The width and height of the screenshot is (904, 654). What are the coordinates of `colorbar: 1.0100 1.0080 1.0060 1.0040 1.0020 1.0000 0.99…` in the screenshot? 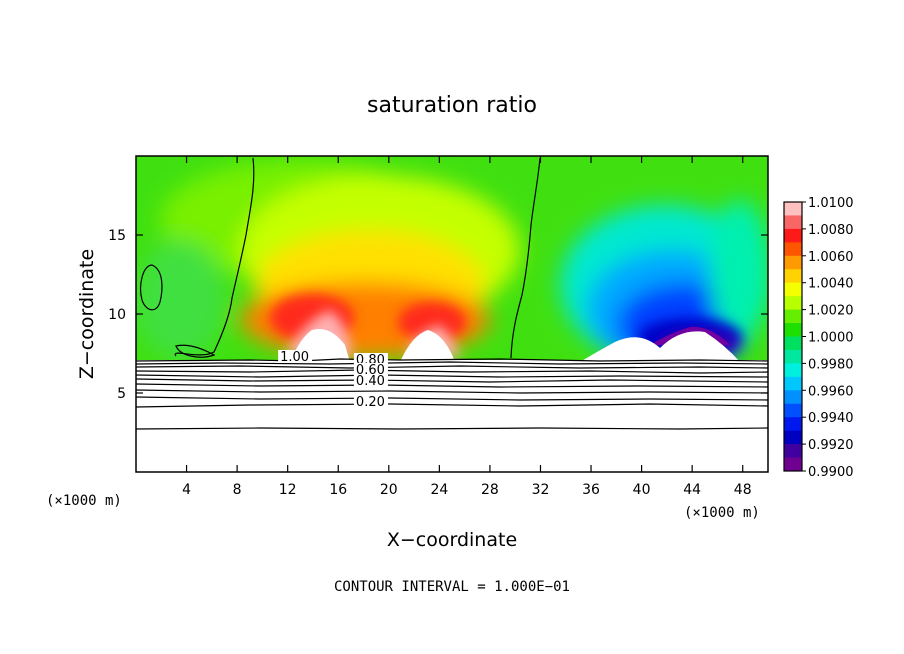 It's located at (818, 338).